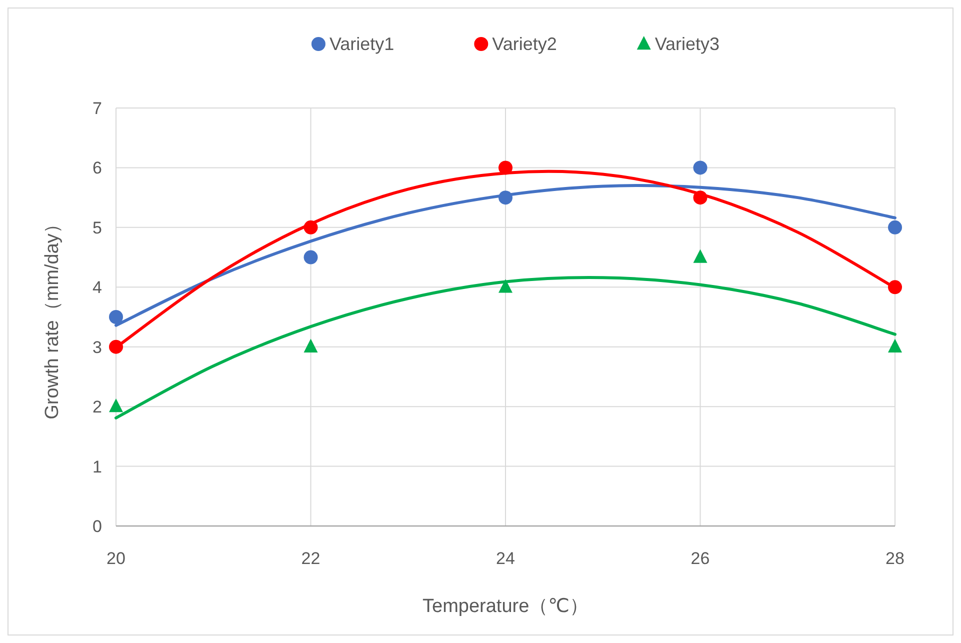  What do you see at coordinates (700, 558) in the screenshot?
I see `x-tick-label: 26` at bounding box center [700, 558].